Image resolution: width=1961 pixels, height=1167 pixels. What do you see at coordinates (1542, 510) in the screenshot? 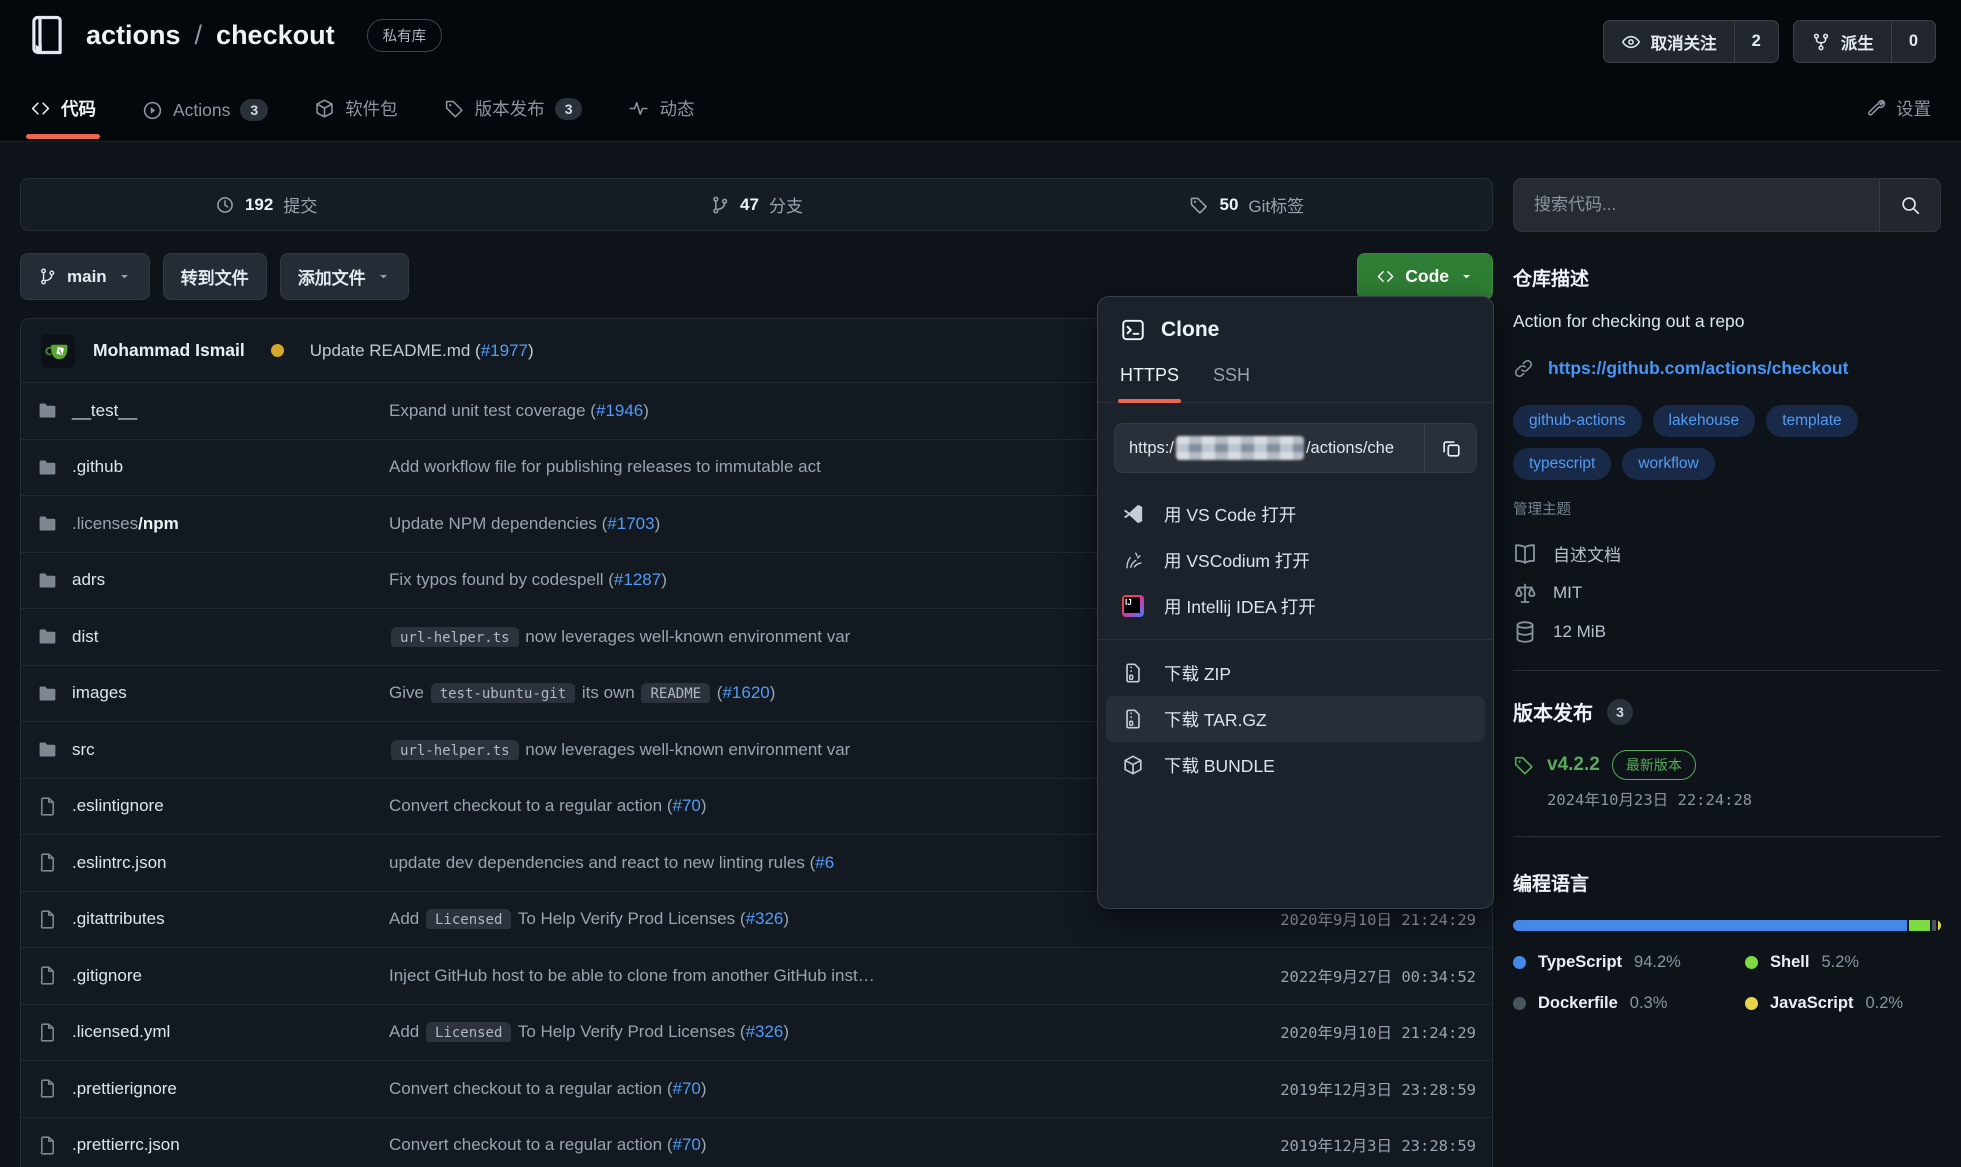
I see `manage-topics-link: 管理主题` at bounding box center [1542, 510].